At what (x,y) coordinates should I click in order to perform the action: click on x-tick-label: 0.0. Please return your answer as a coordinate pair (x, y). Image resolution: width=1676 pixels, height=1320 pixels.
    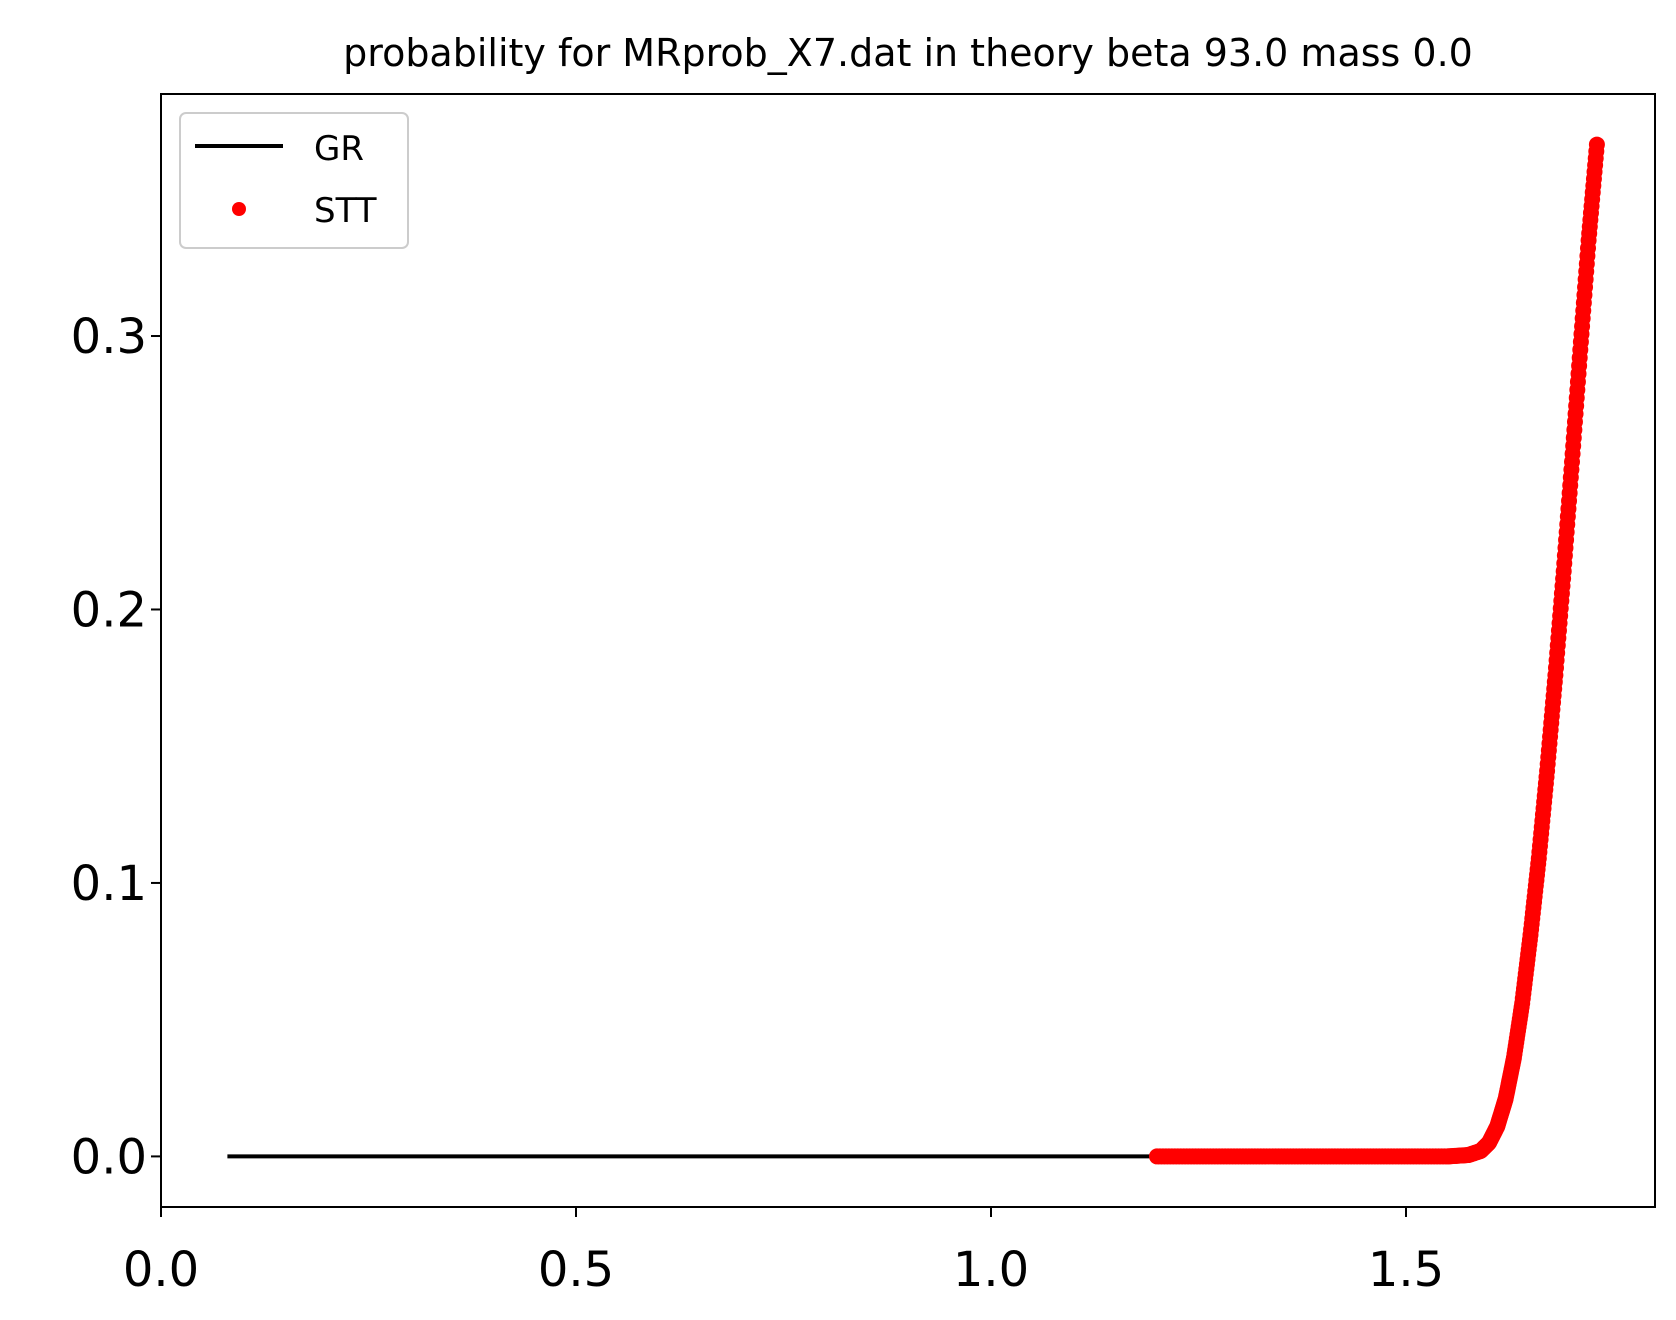
    Looking at the image, I should click on (161, 1270).